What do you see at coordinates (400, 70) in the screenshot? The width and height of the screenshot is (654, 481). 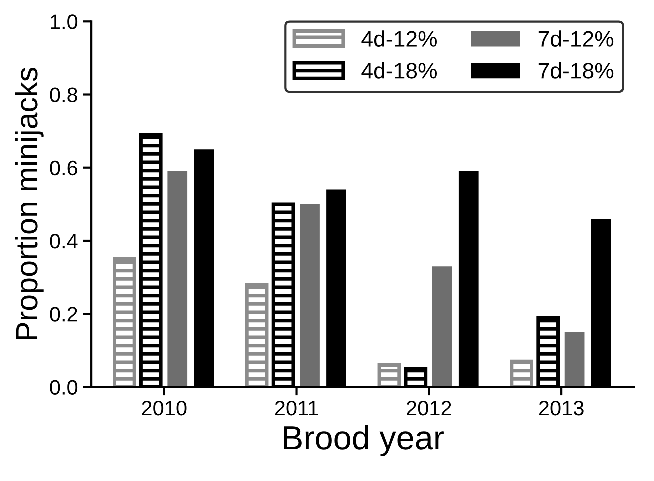 I see `legend-label: 4d-18%` at bounding box center [400, 70].